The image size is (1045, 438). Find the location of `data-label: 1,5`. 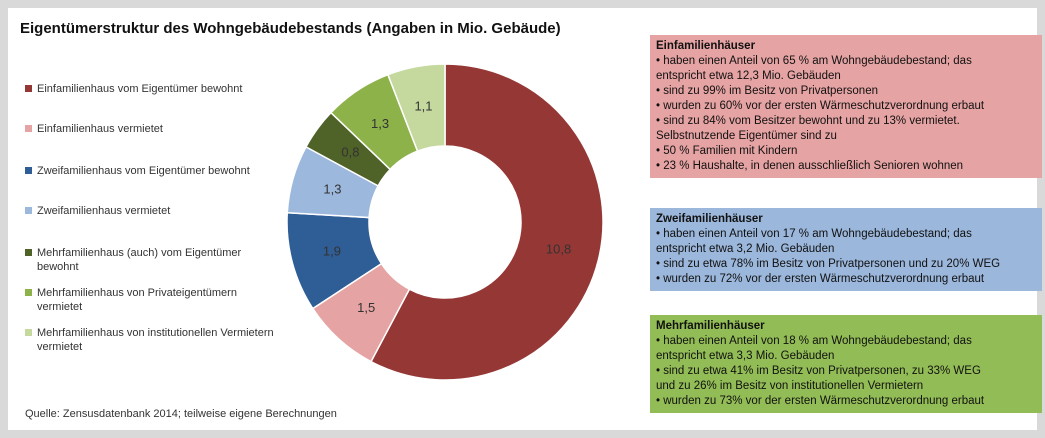

data-label: 1,5 is located at coordinates (366, 307).